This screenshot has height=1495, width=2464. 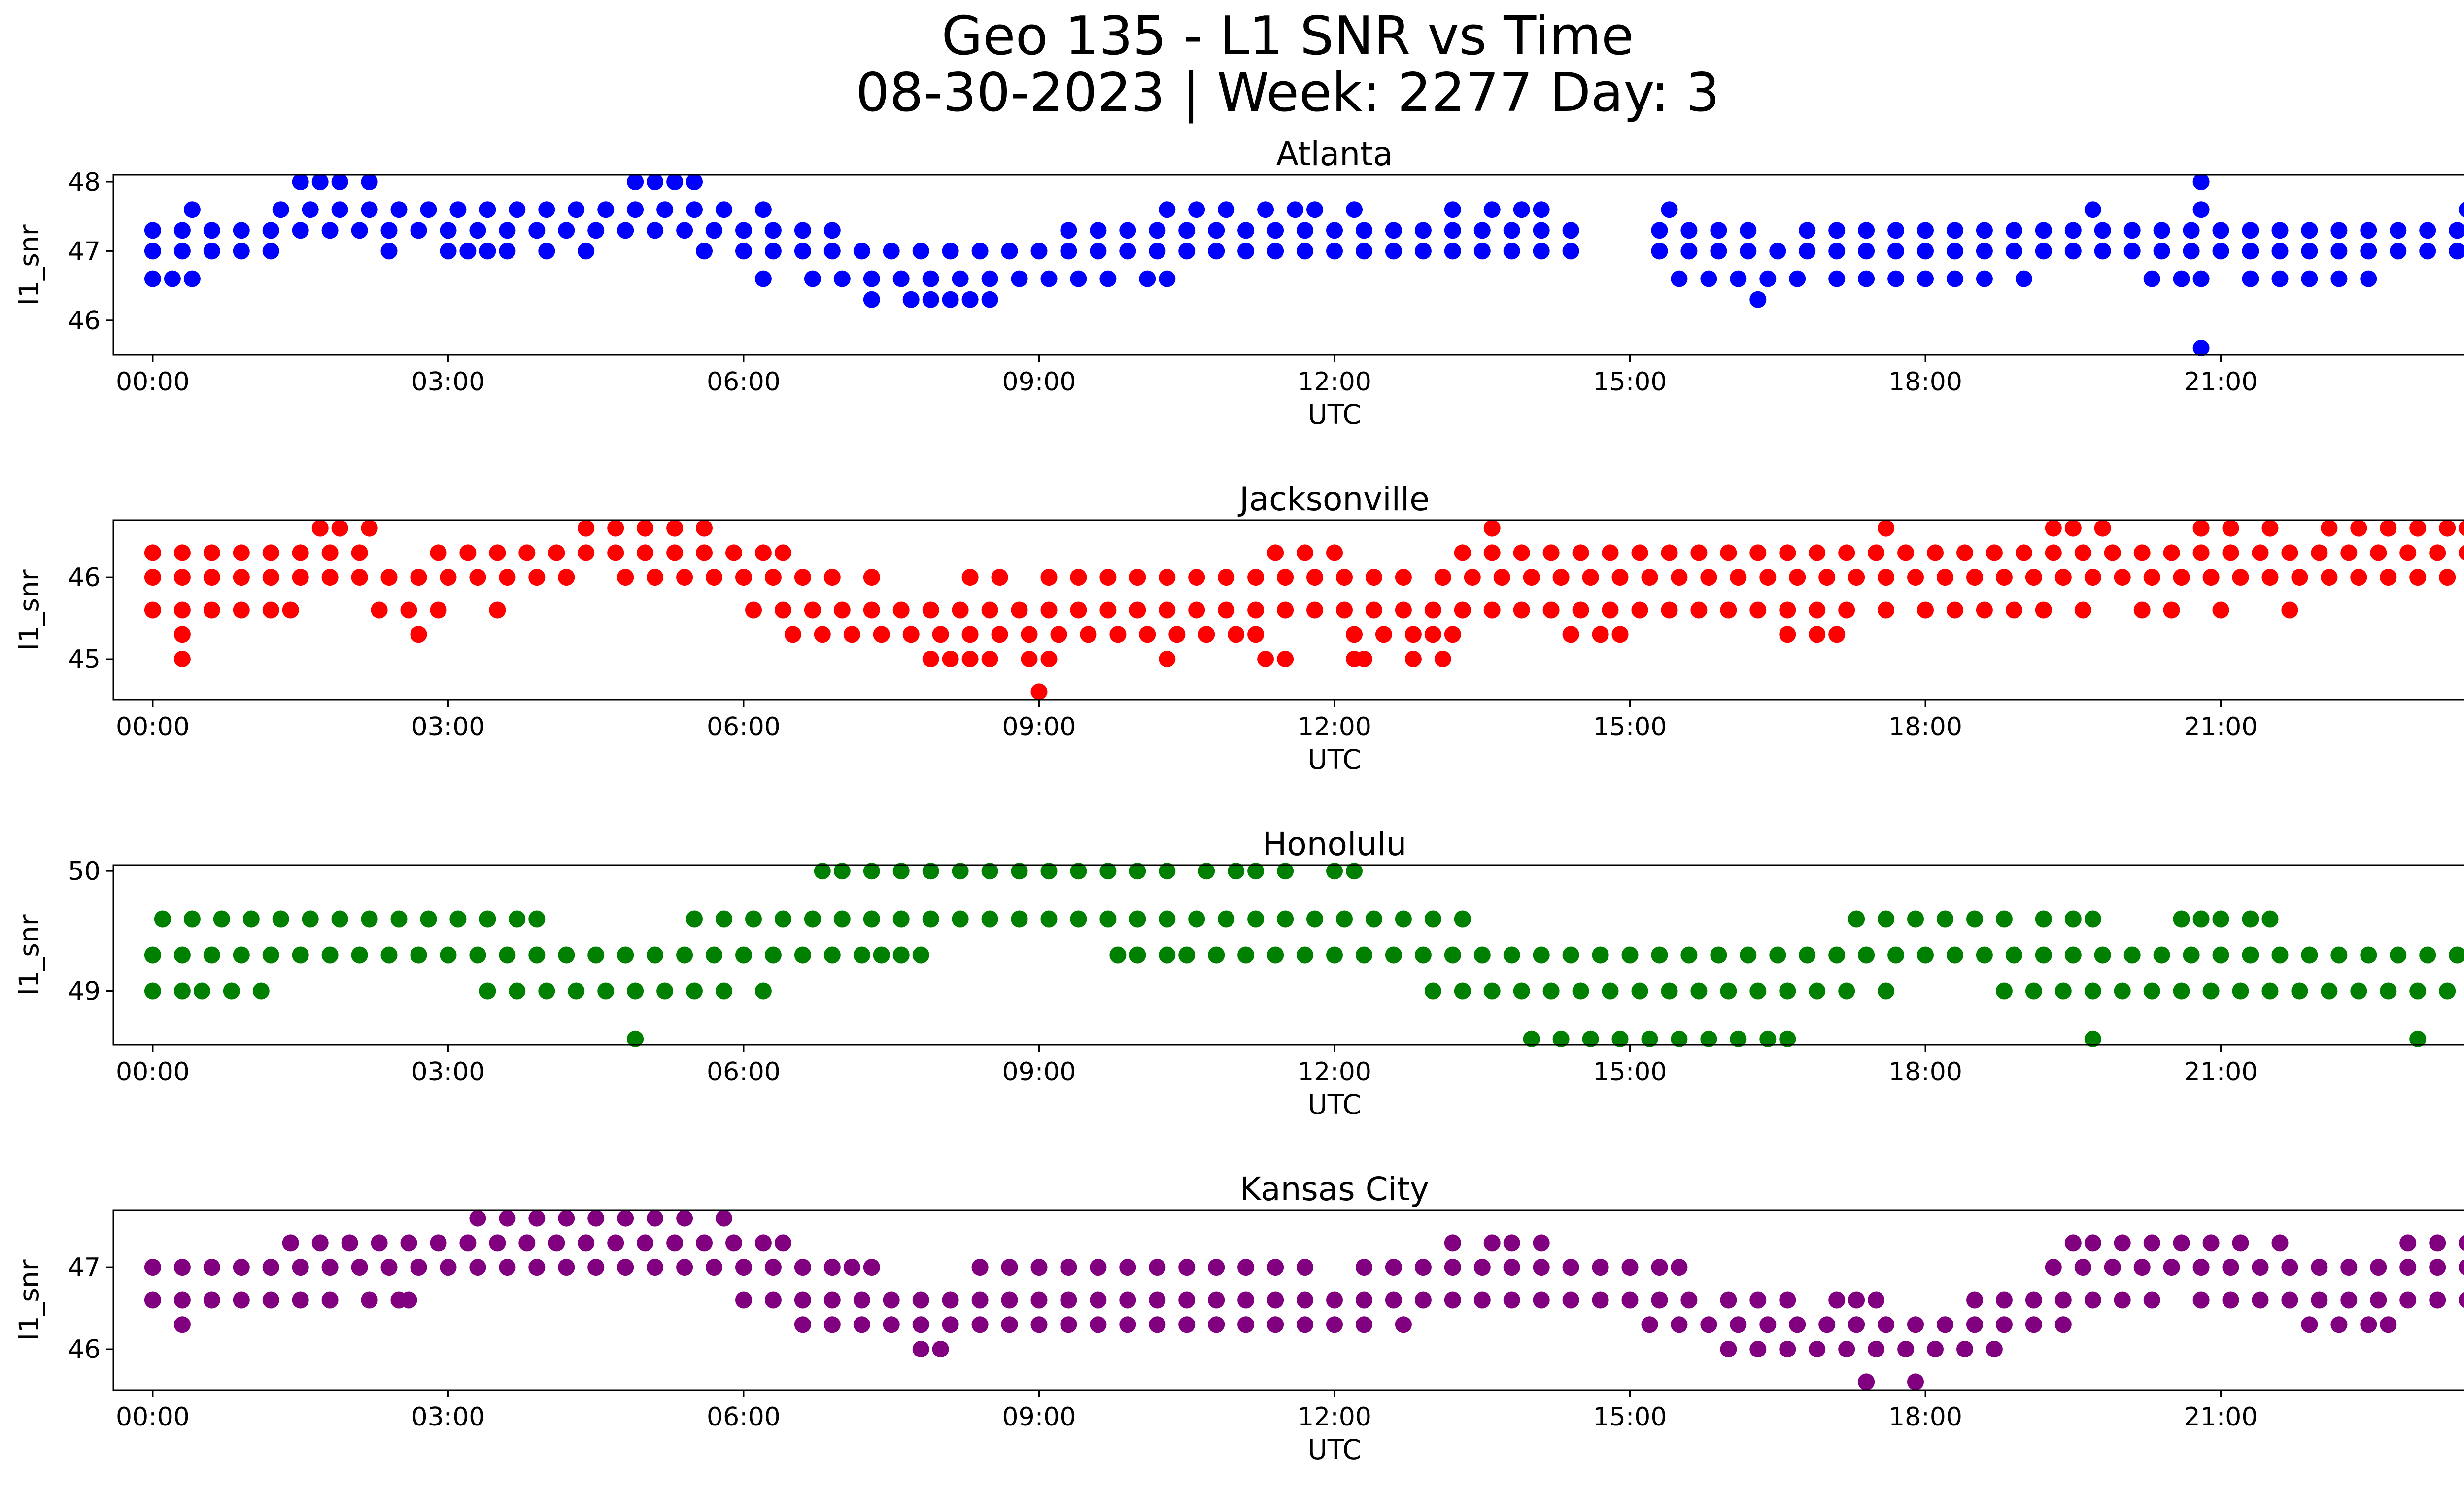 What do you see at coordinates (29, 954) in the screenshot?
I see `honolulu-y-axis-label: l1_snr` at bounding box center [29, 954].